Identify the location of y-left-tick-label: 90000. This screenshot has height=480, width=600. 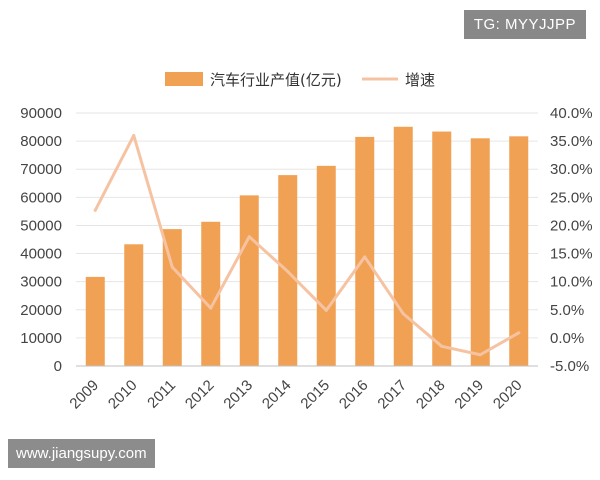
(41, 113).